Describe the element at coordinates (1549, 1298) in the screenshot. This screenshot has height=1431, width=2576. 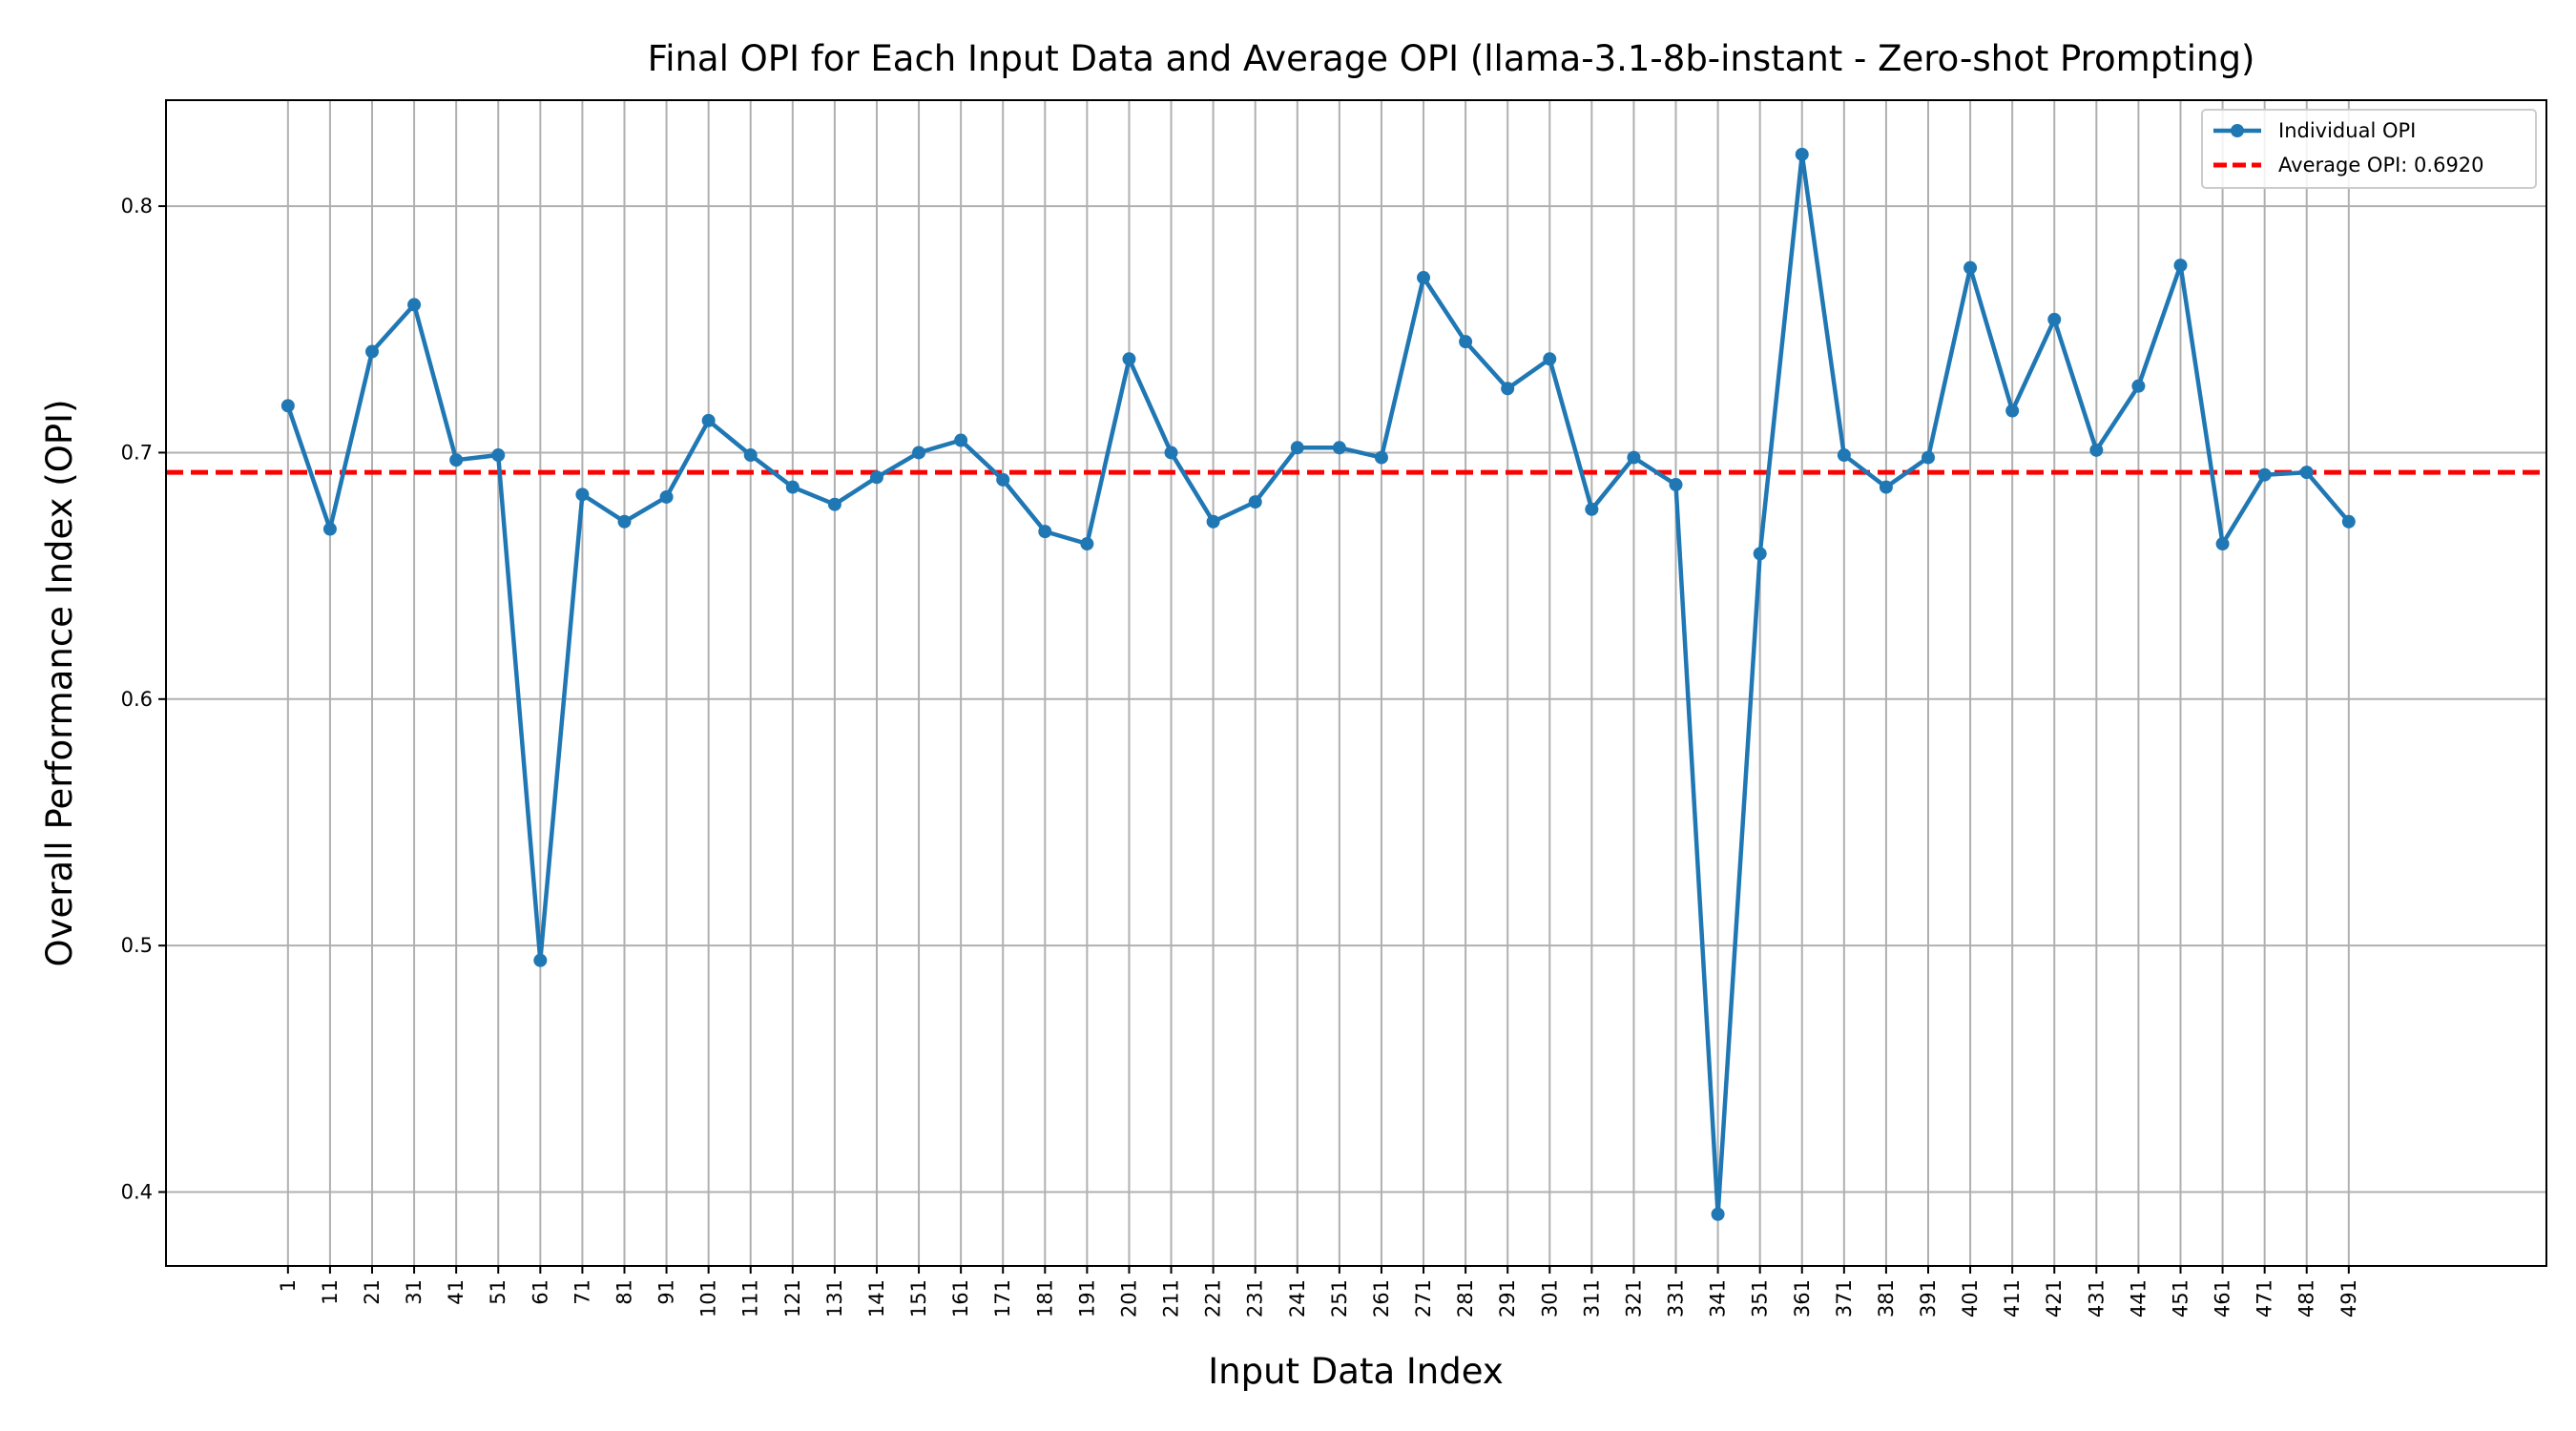
I see `x-tick-label: 301` at that location.